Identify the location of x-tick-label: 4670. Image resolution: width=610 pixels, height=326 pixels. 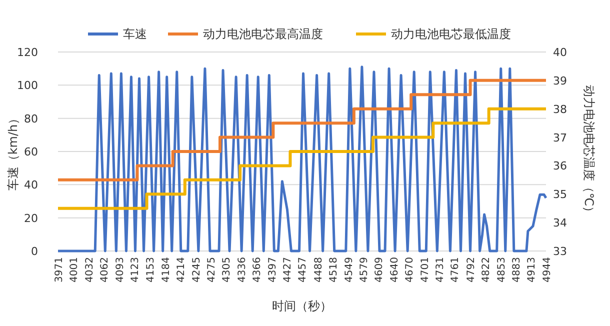
(410, 269).